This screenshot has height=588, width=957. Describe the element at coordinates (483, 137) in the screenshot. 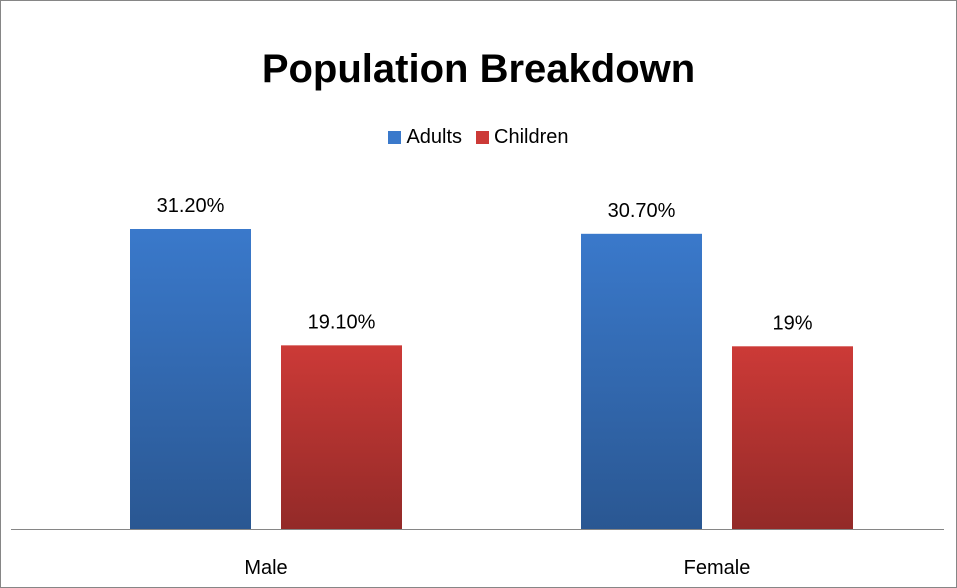

I see `legend-swatch-children` at that location.